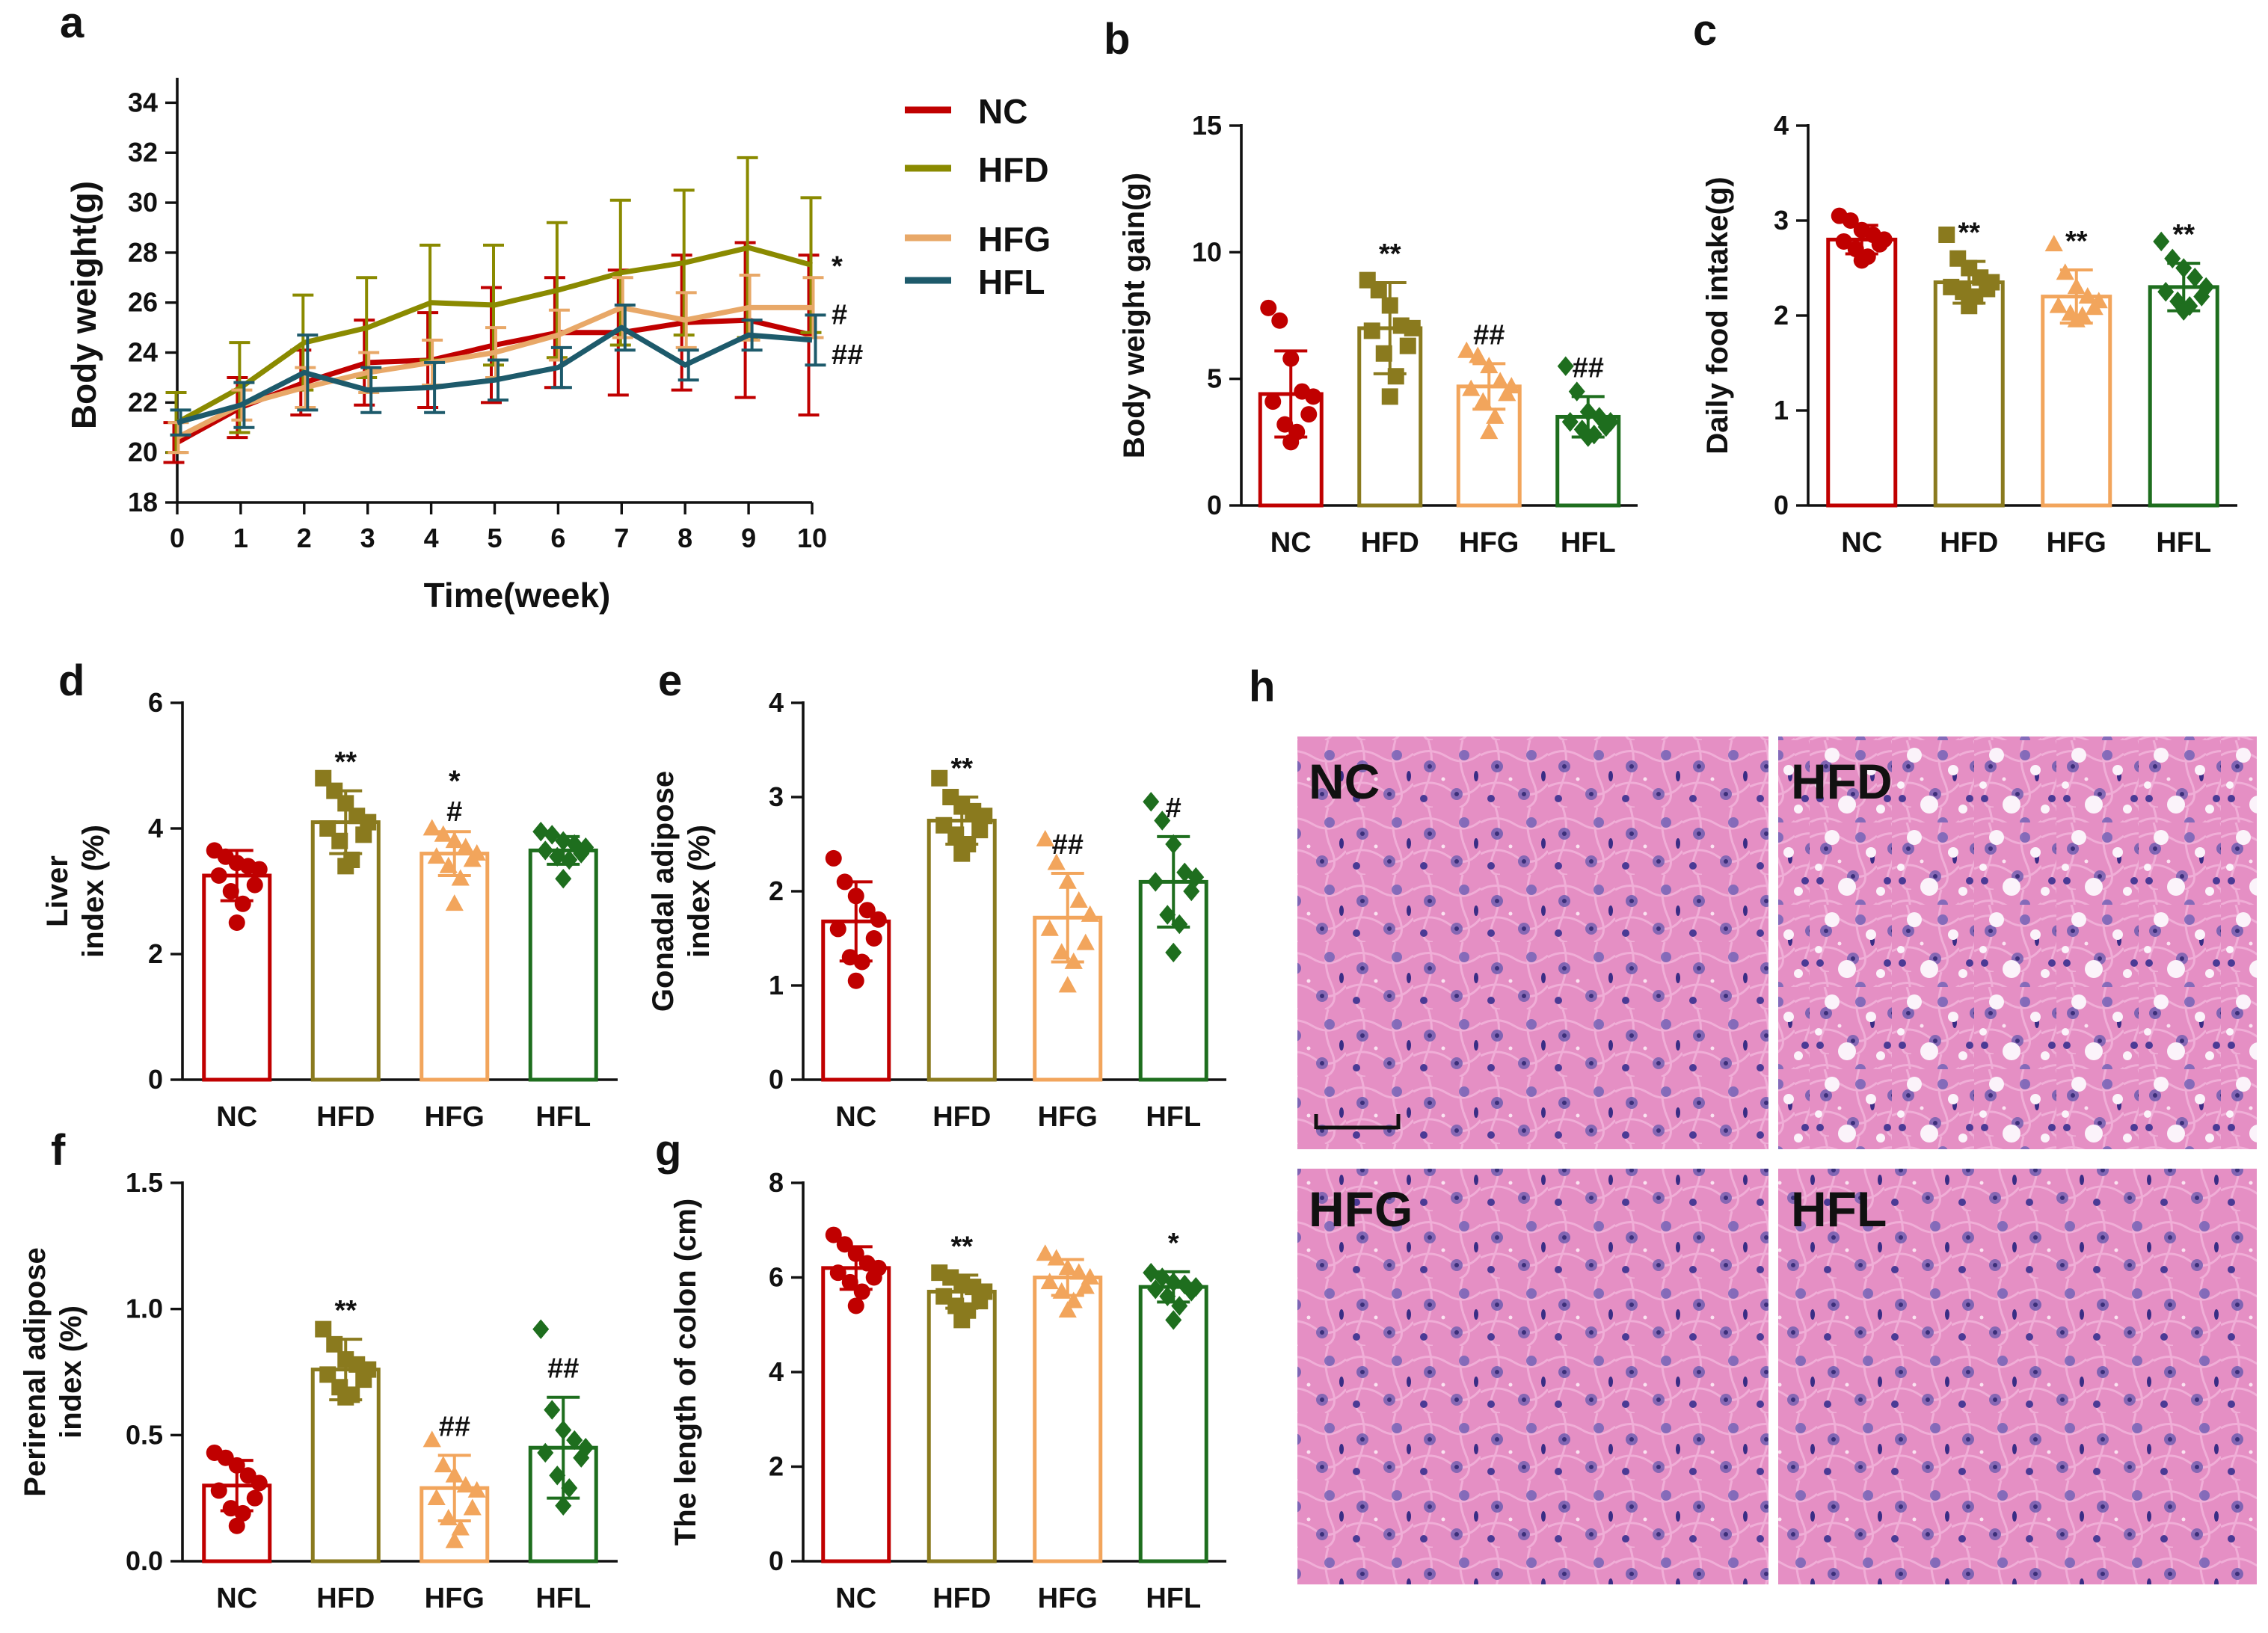  What do you see at coordinates (143, 502) in the screenshot?
I see `y-tick-label-a-0: 18` at bounding box center [143, 502].